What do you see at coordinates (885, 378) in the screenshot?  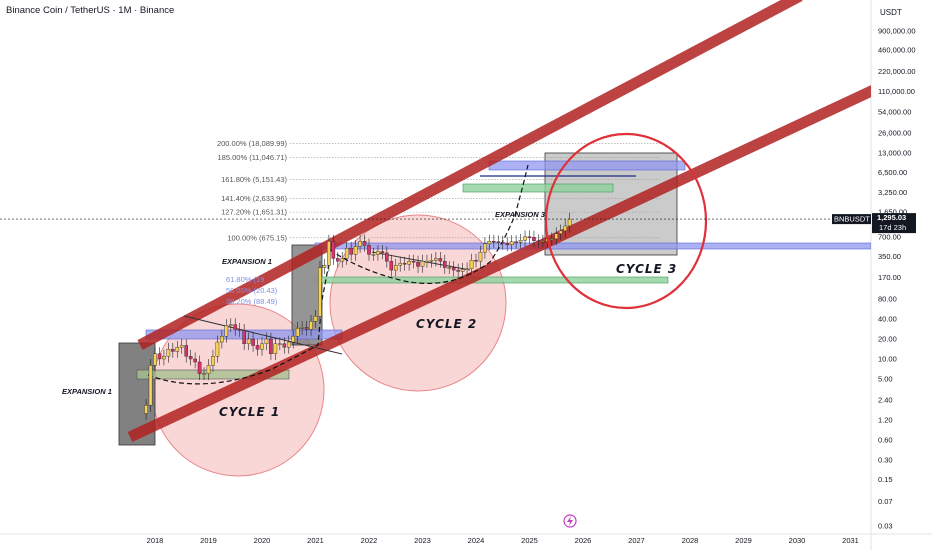 I see `price-tick-label: 5.00` at bounding box center [885, 378].